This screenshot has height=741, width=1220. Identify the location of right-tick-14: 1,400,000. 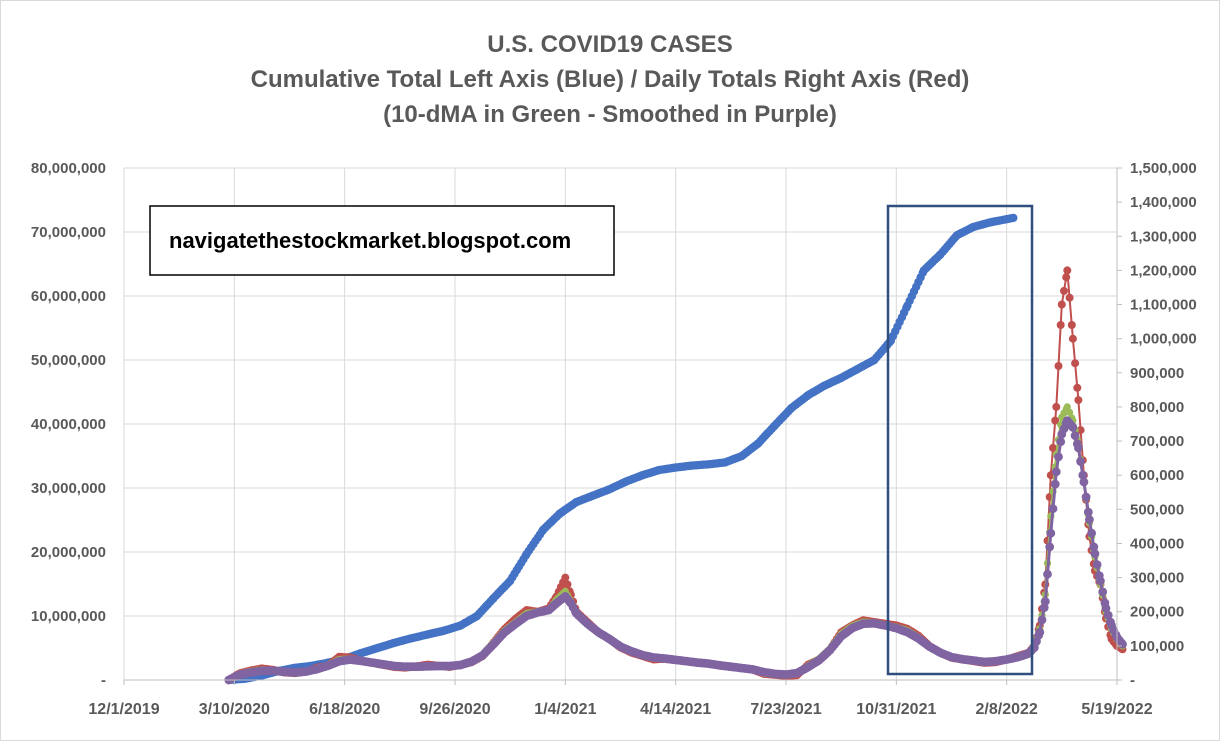
(1163, 202).